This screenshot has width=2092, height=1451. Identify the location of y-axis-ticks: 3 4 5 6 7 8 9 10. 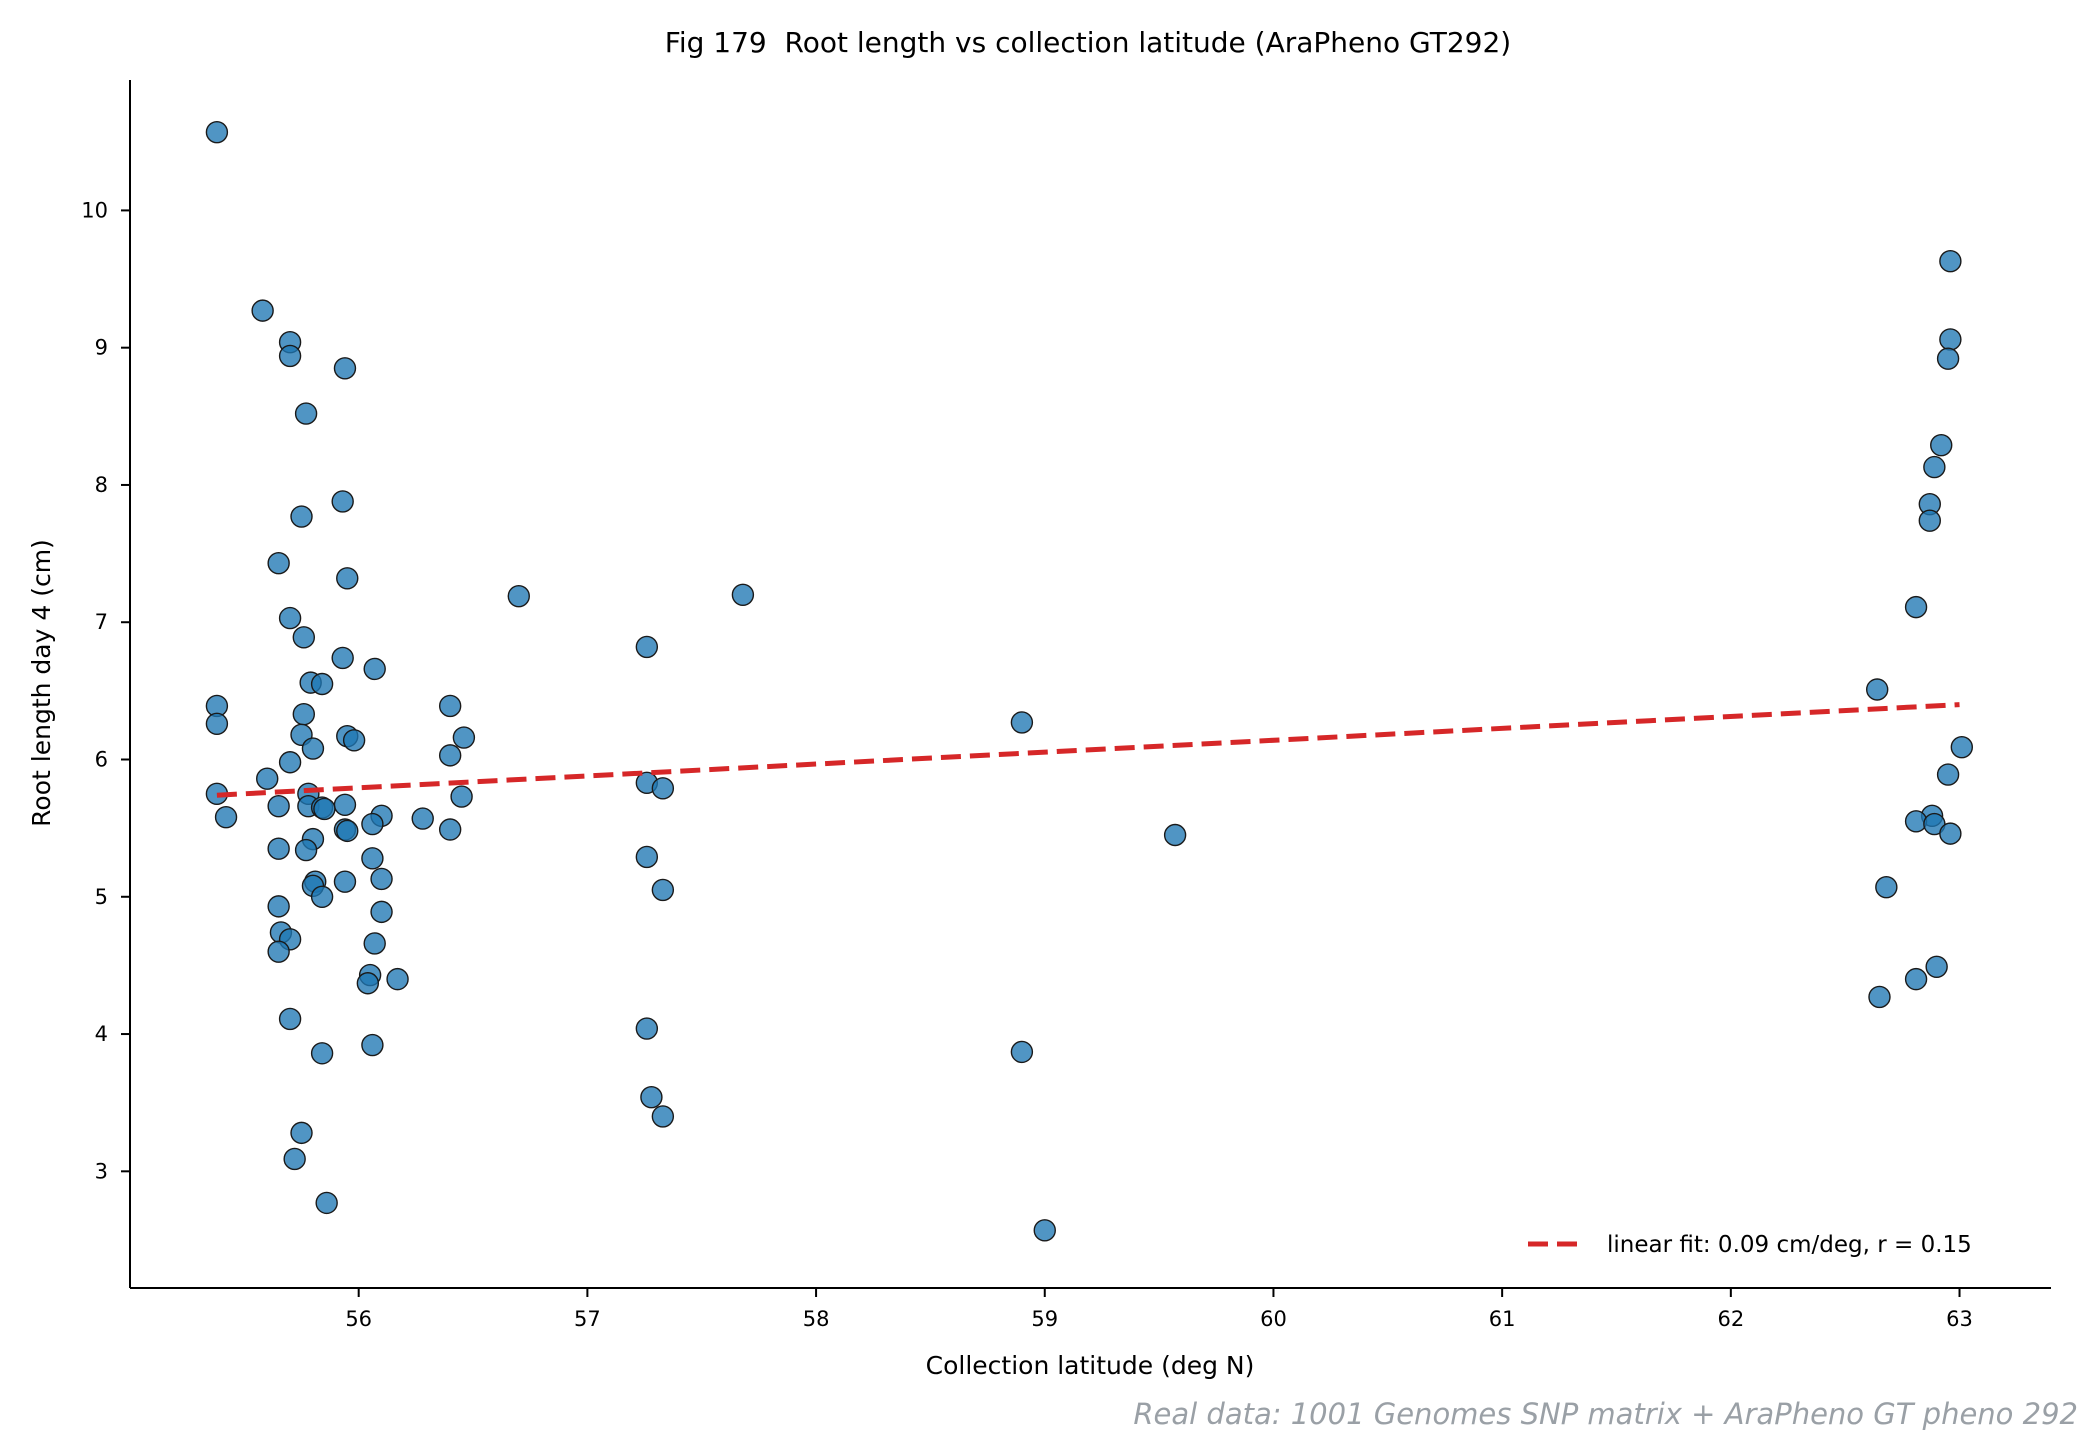
(105, 690).